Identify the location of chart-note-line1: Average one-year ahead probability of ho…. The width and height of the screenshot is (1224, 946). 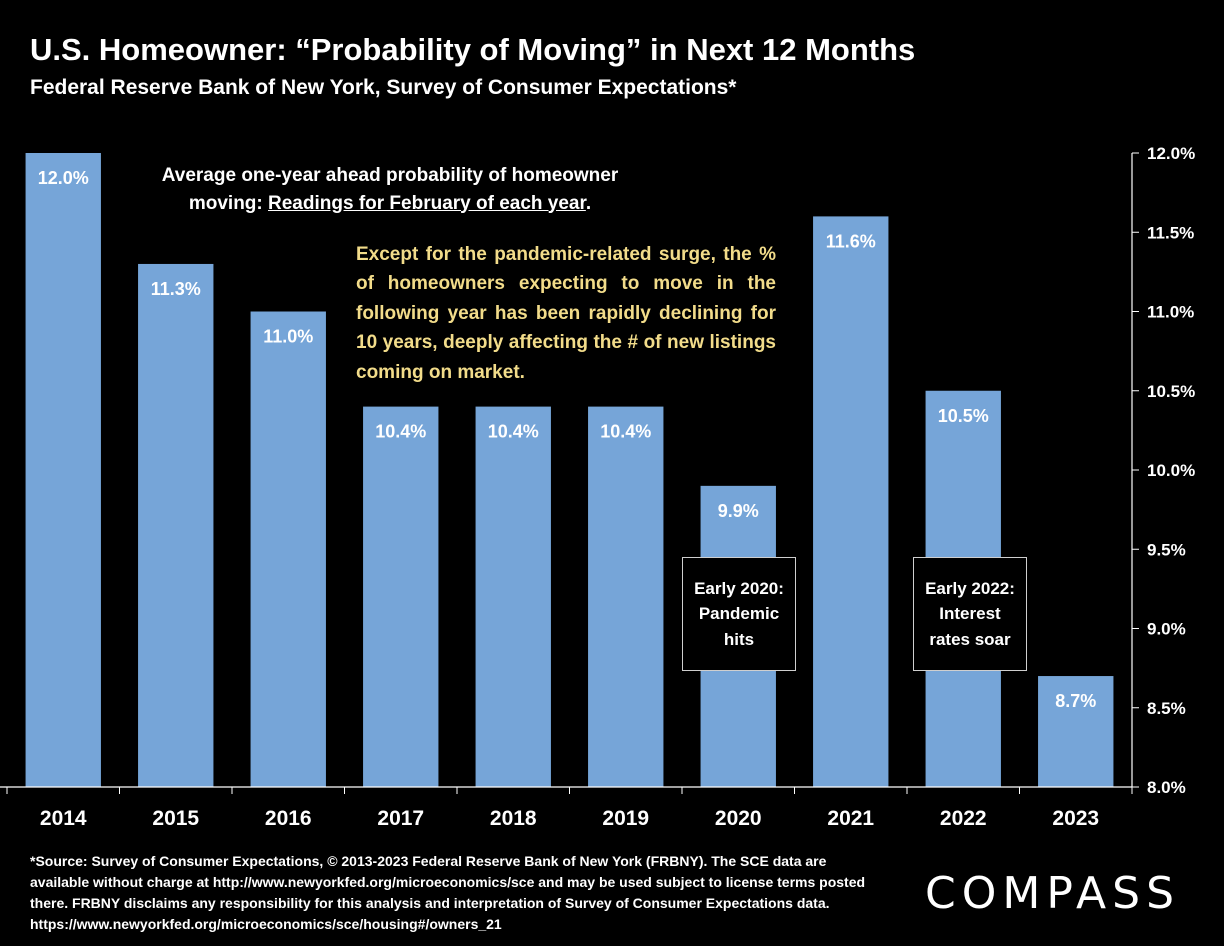
(390, 175).